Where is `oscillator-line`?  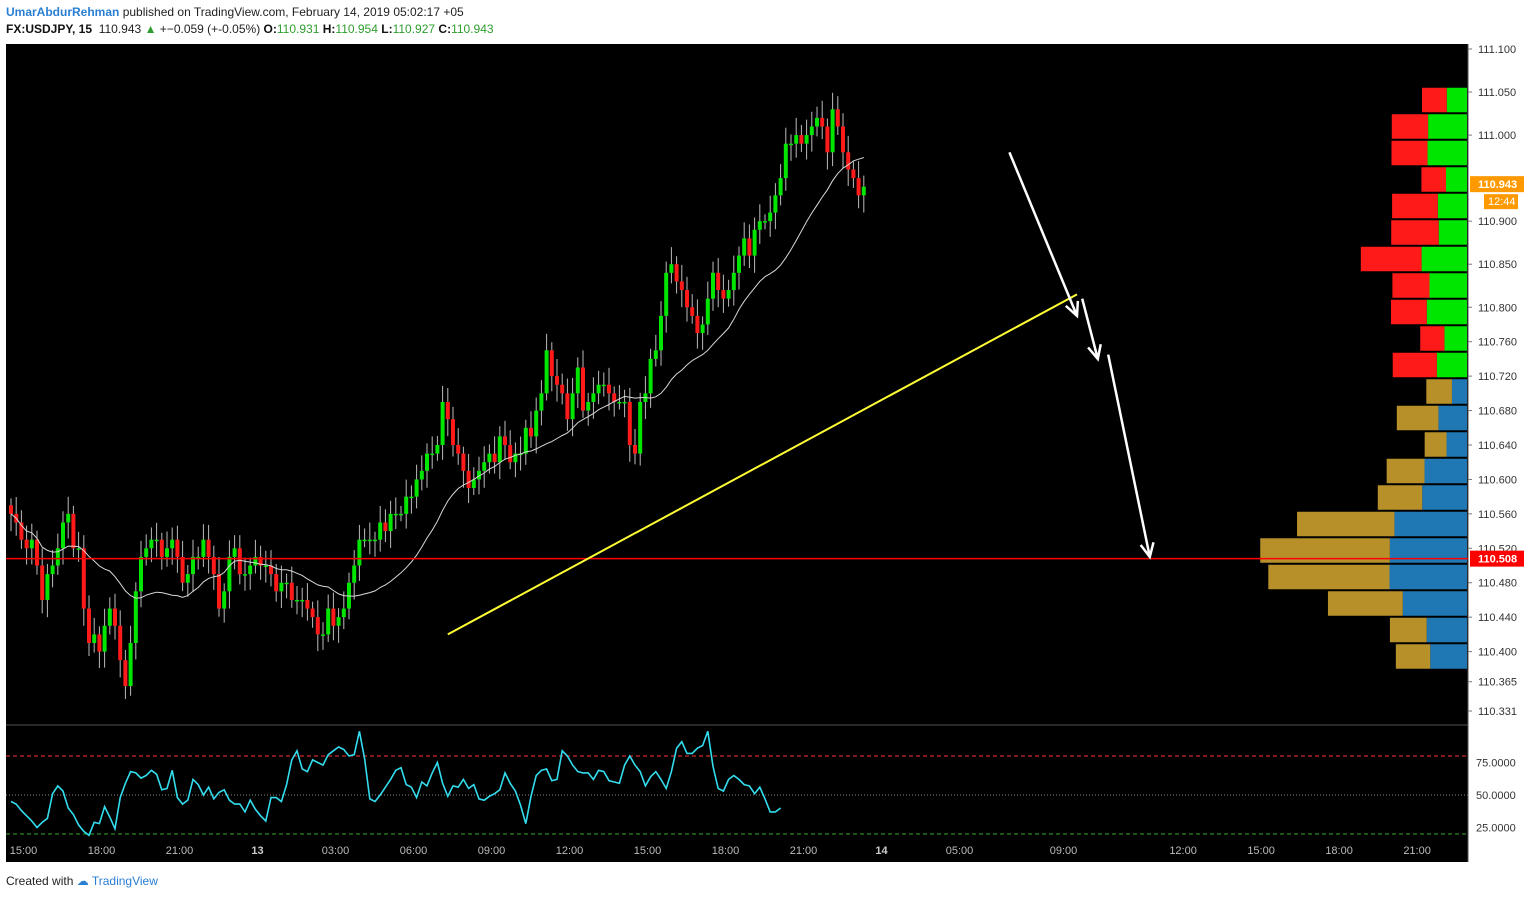 oscillator-line is located at coordinates (396, 784).